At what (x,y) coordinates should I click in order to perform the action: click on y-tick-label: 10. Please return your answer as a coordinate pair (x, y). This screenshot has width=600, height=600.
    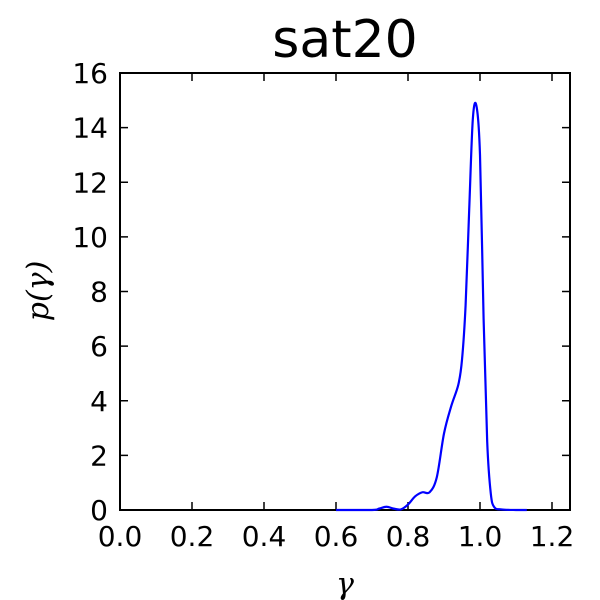
    Looking at the image, I should click on (90, 237).